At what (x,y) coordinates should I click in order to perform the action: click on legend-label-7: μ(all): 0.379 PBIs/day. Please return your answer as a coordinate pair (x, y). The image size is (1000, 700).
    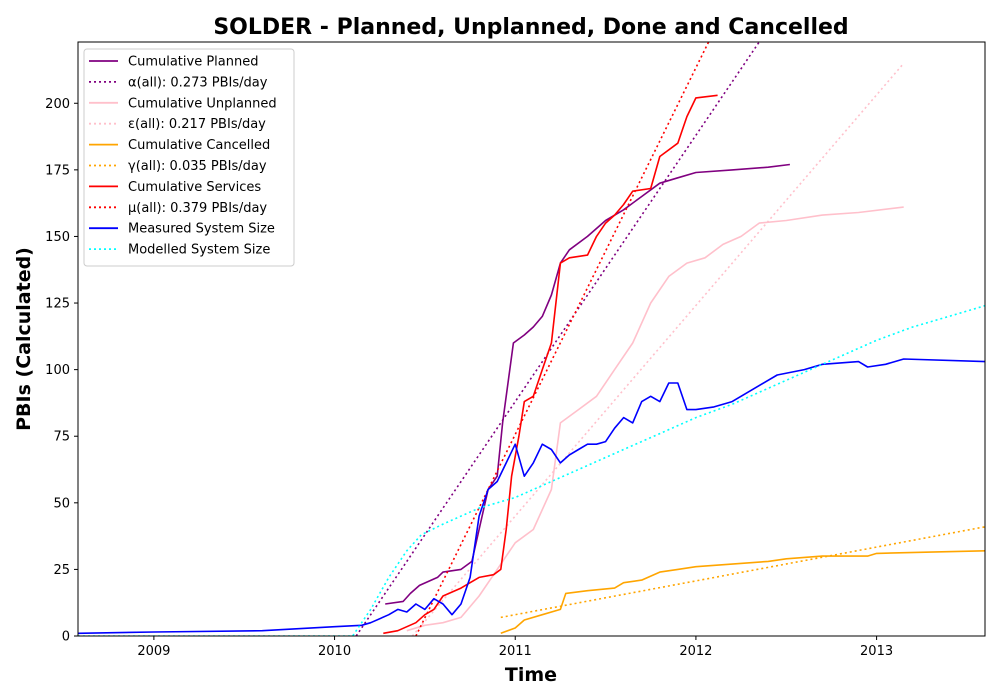
    Looking at the image, I should click on (197, 208).